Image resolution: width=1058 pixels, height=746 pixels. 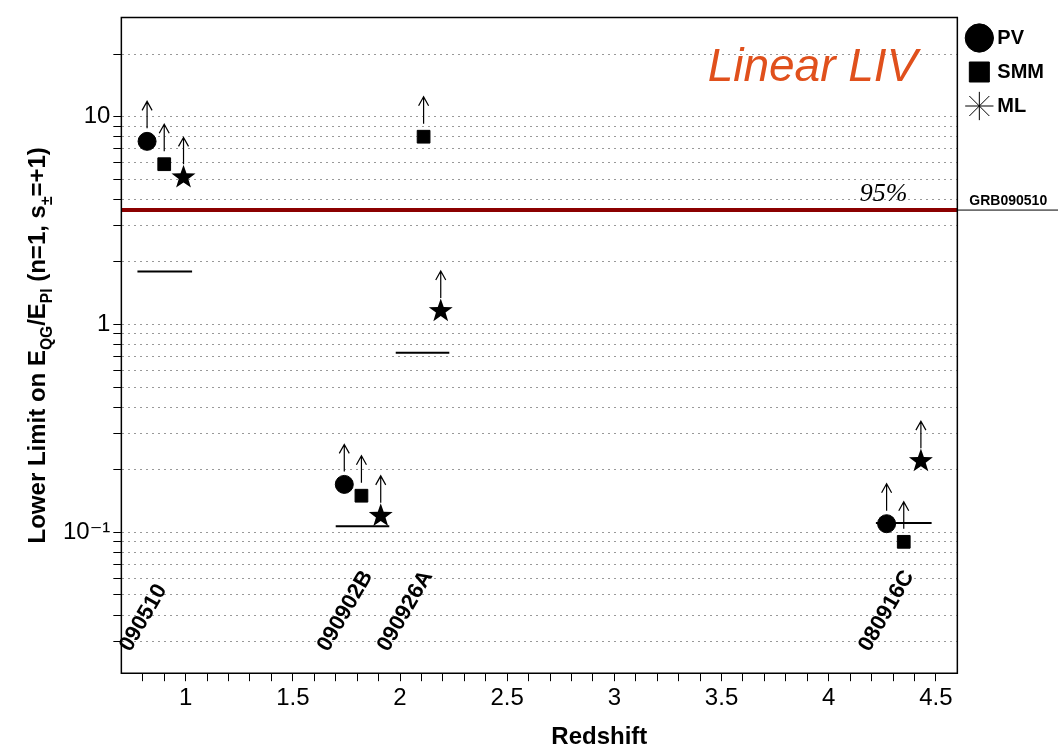 I want to click on legend-label: PV, so click(x=1011, y=36).